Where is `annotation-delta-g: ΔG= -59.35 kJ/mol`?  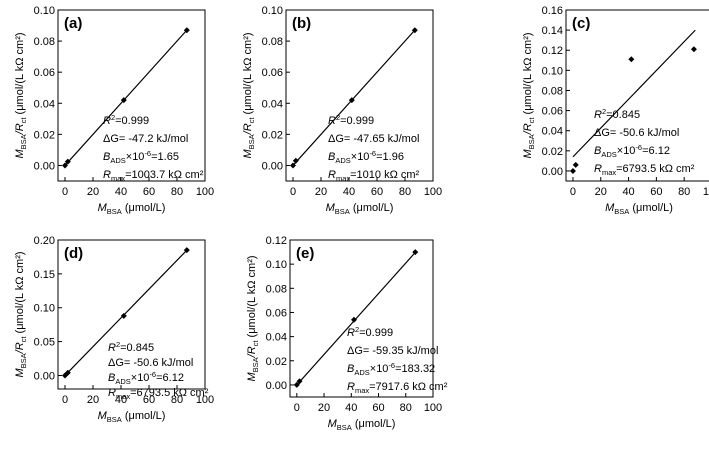 annotation-delta-g: ΔG= -59.35 kJ/mol is located at coordinates (392, 351).